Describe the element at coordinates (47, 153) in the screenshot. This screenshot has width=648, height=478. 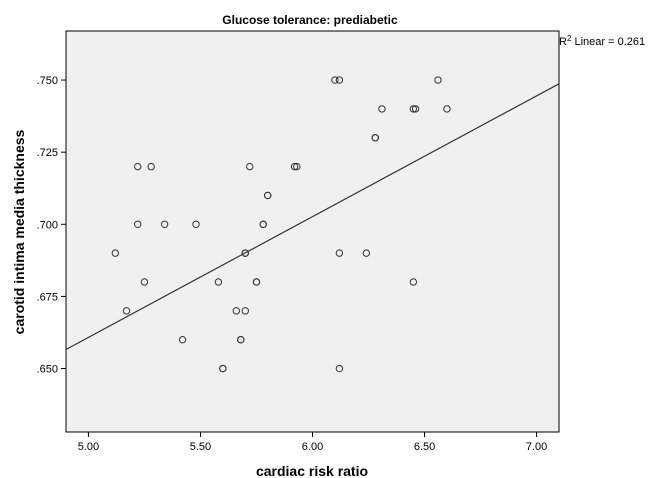
I see `y-tick-label: .725` at that location.